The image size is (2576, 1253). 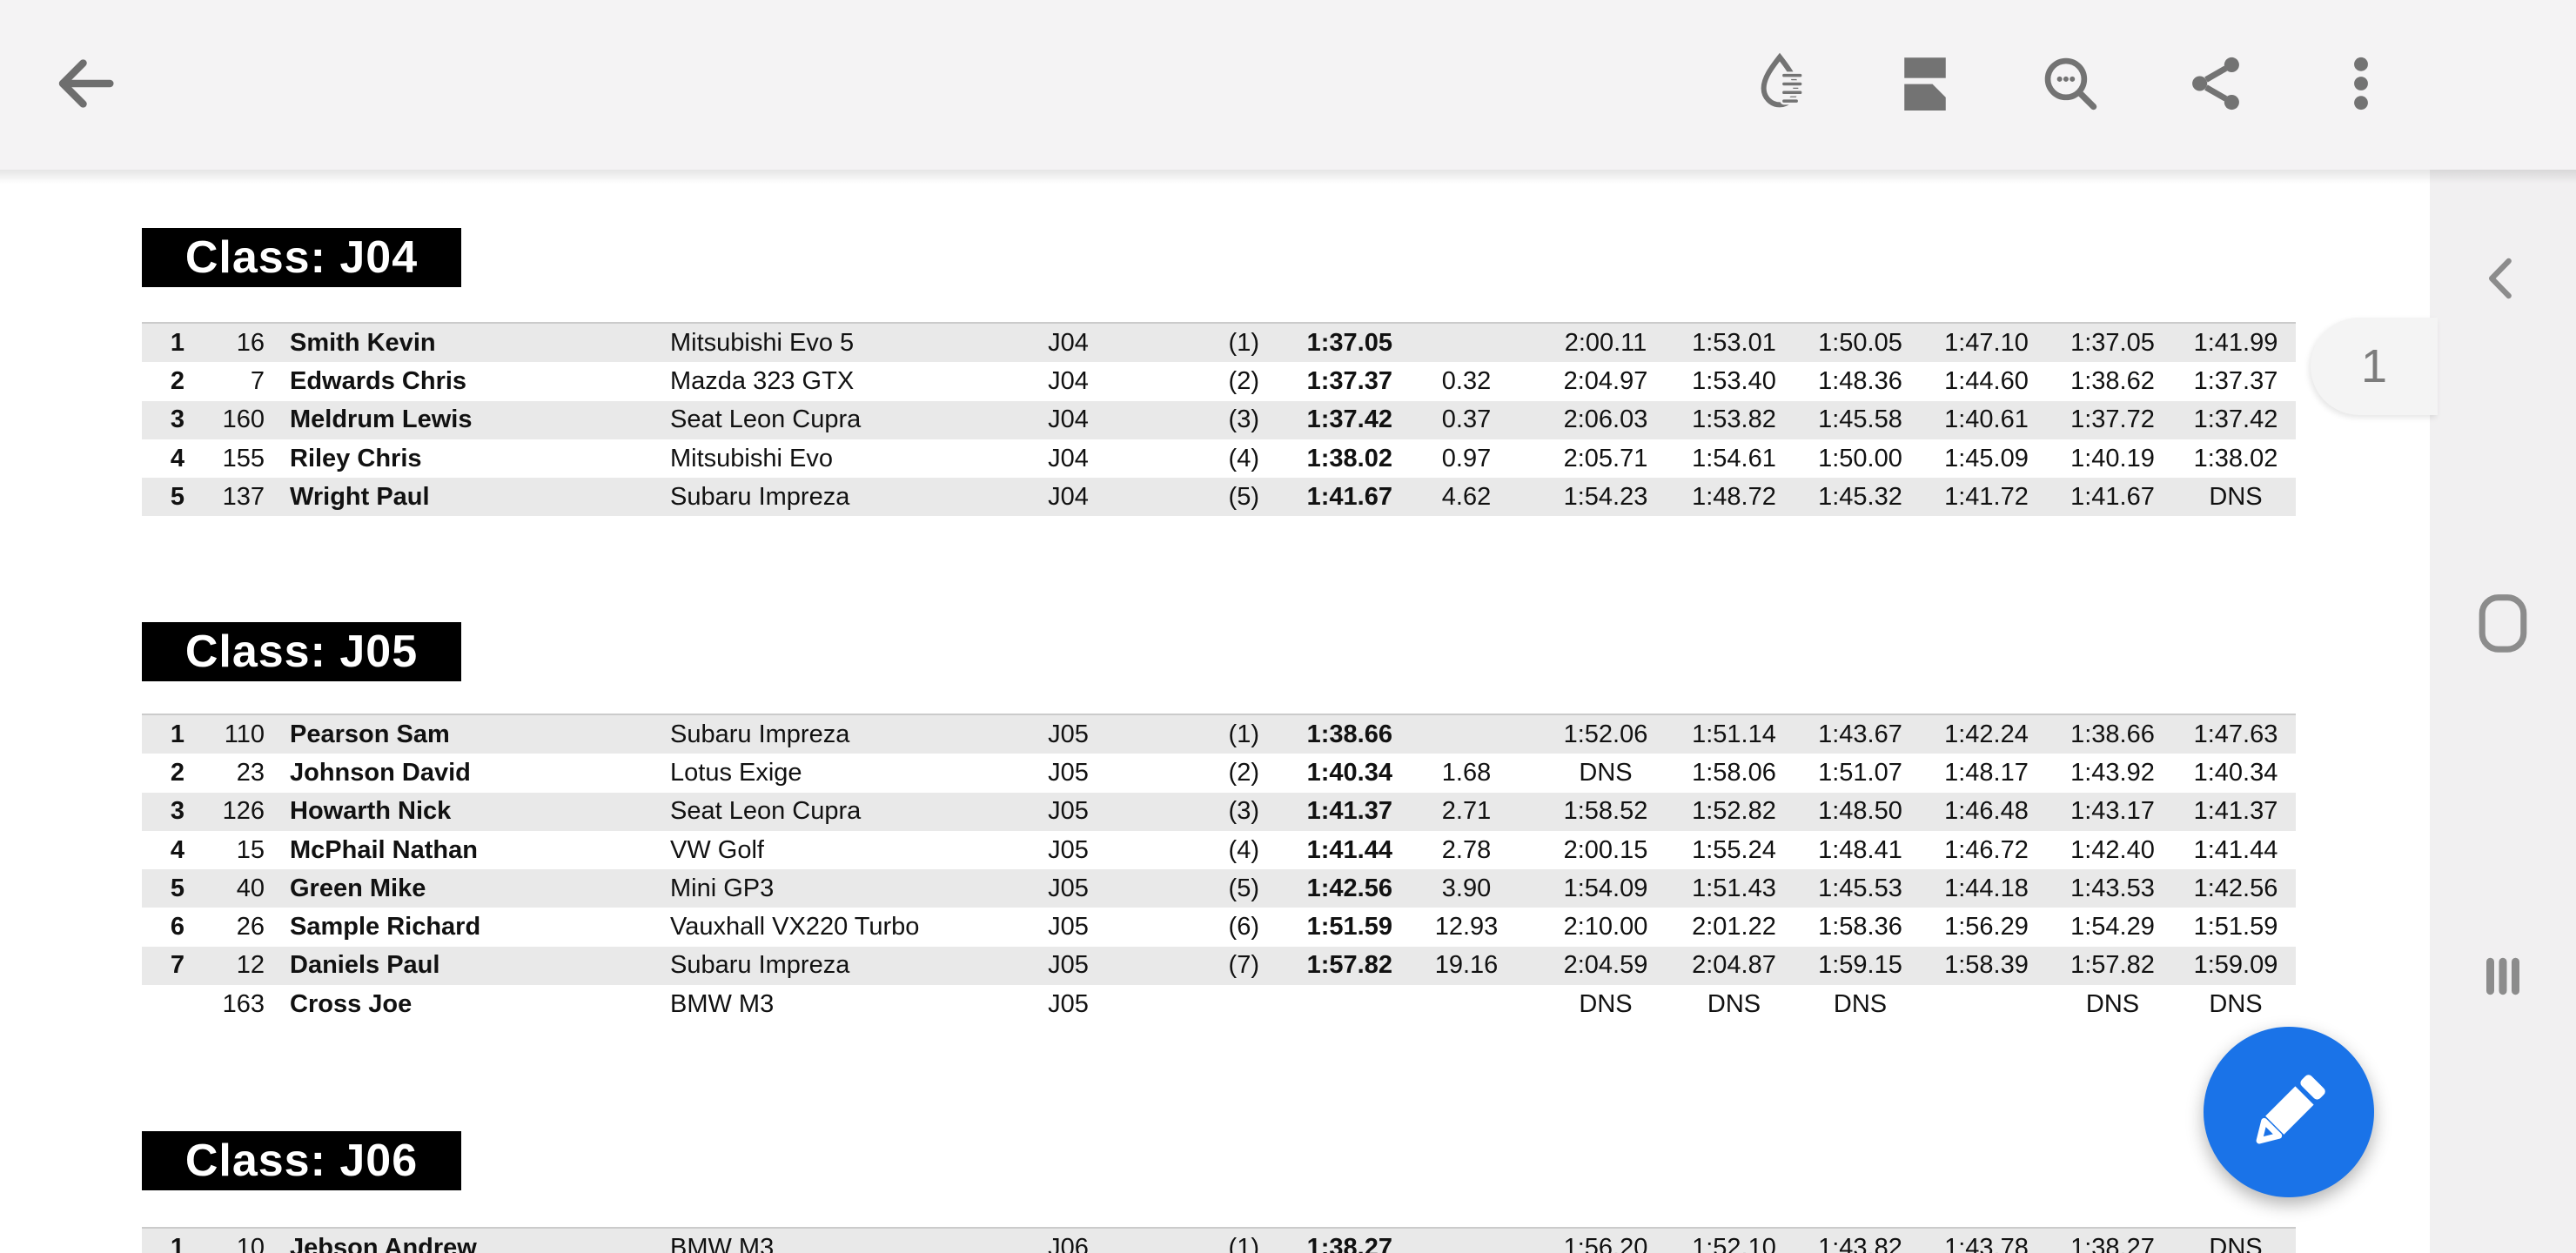 What do you see at coordinates (1605, 733) in the screenshot?
I see `cell-stage-1: 1:52.06` at bounding box center [1605, 733].